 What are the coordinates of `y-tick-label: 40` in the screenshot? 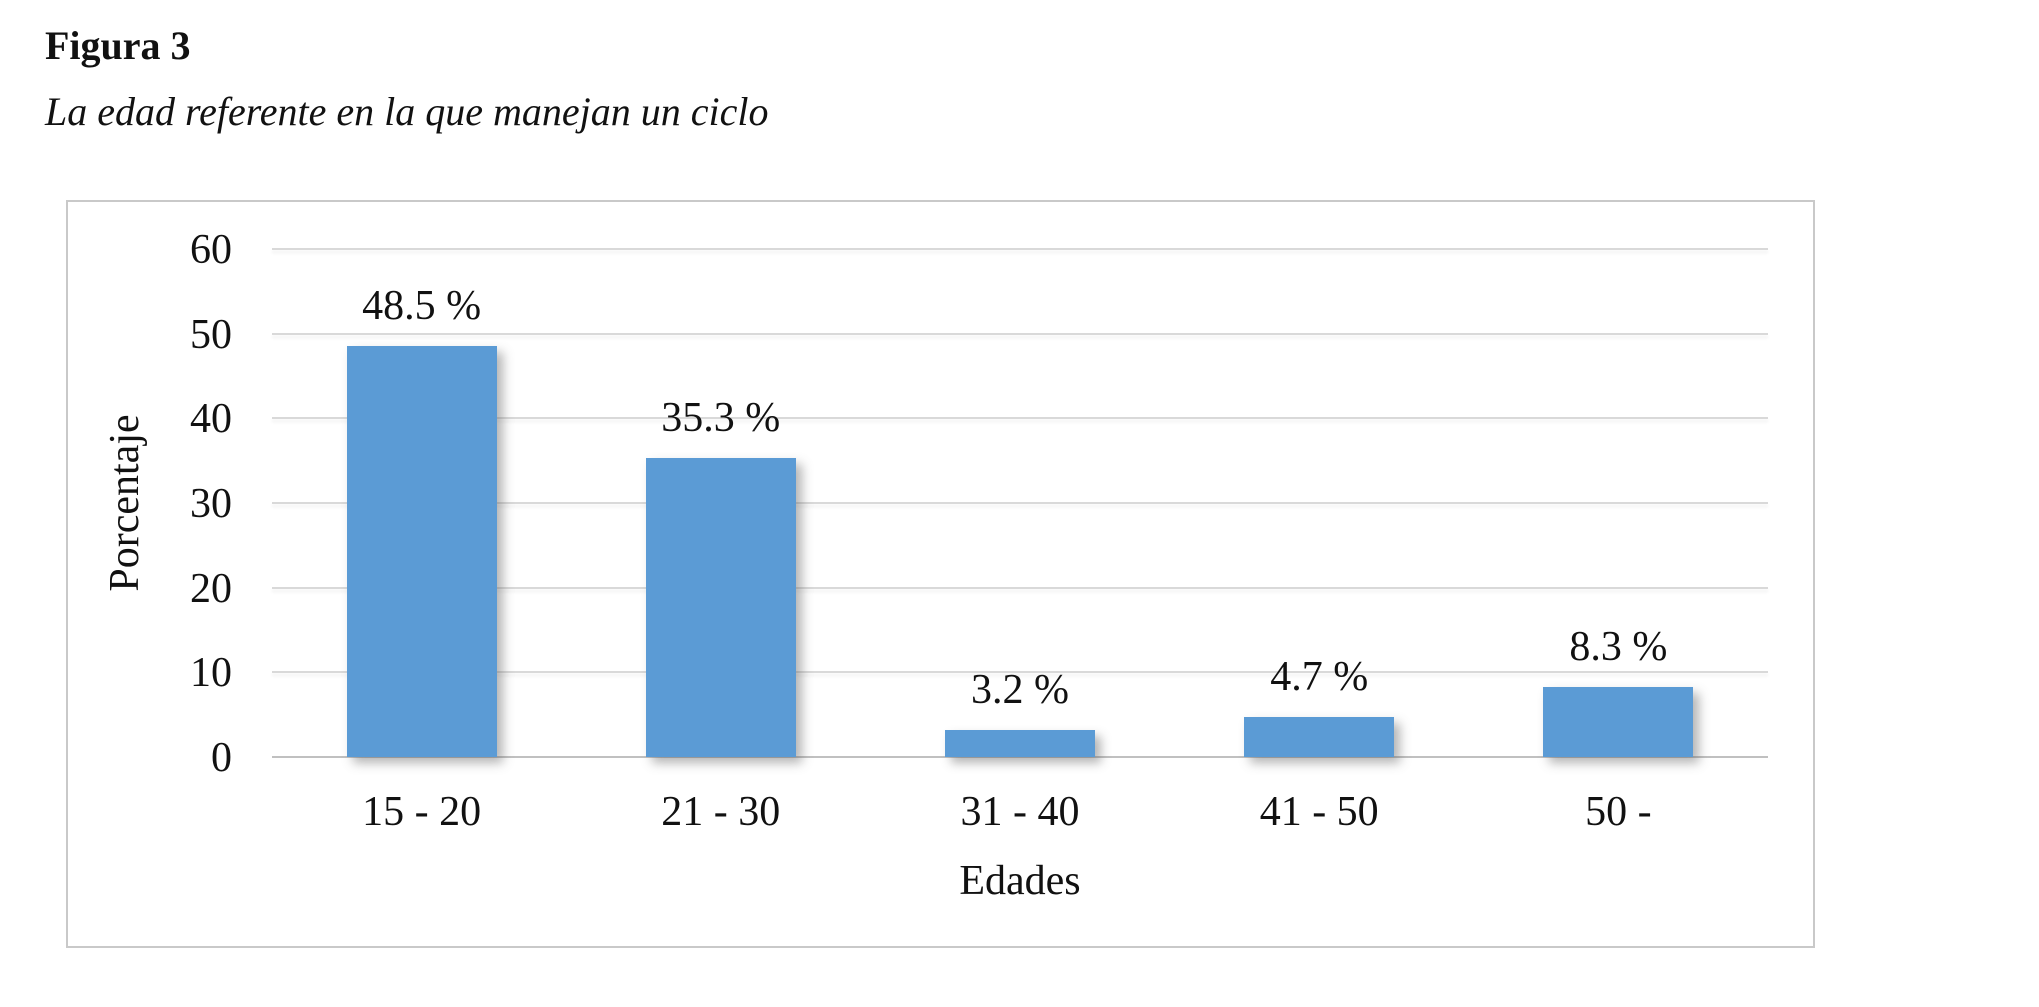 It's located at (211, 419).